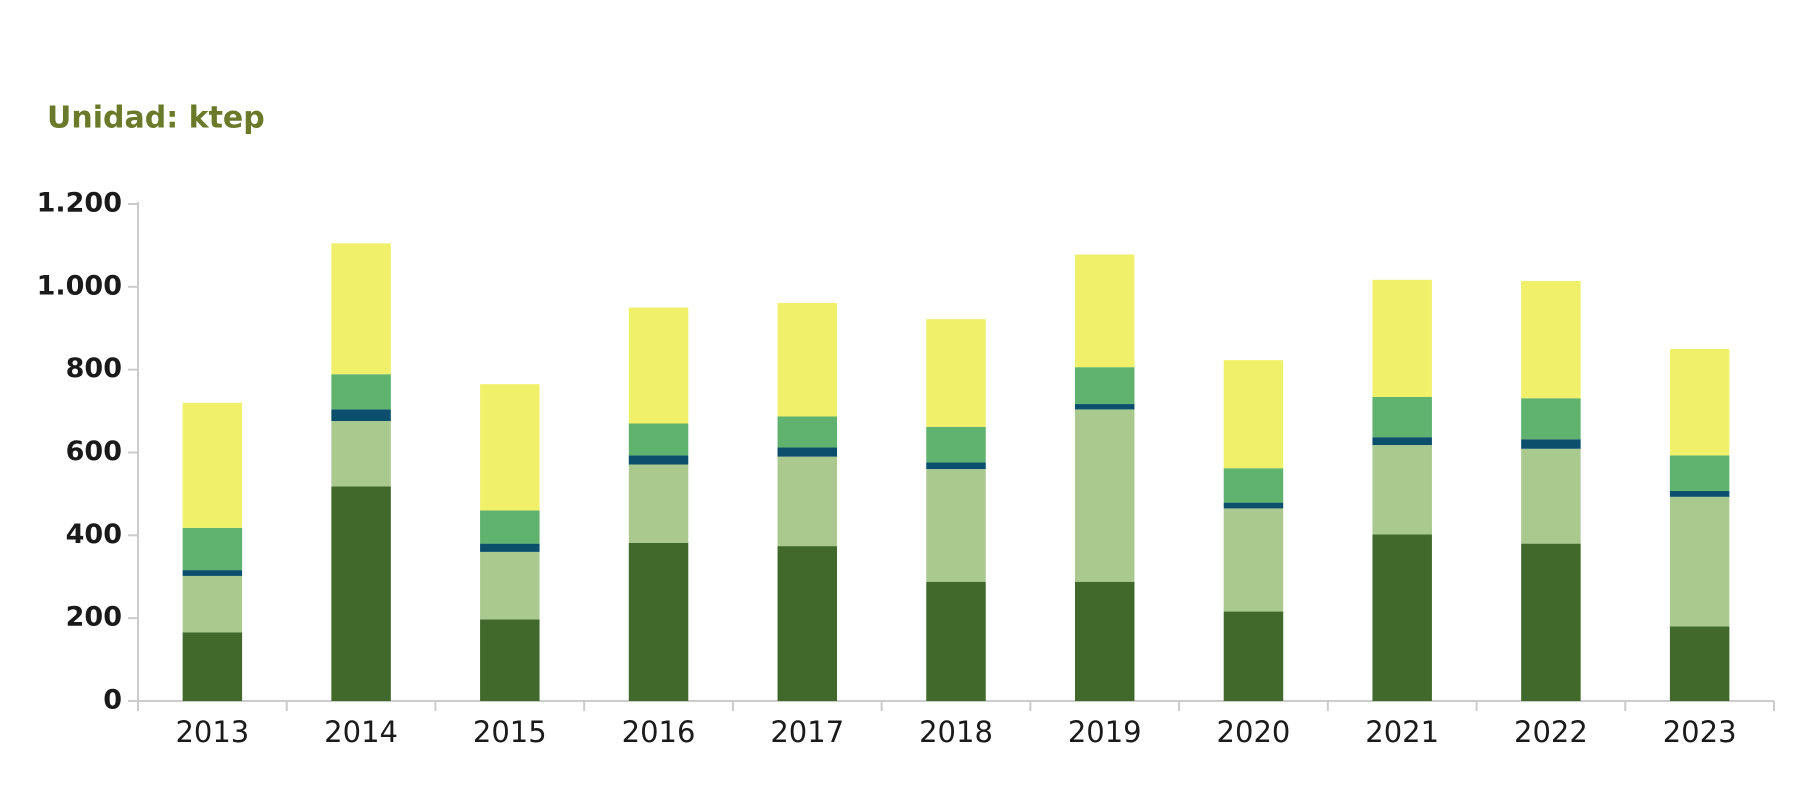 The width and height of the screenshot is (1800, 795). Describe the element at coordinates (361, 732) in the screenshot. I see `x-tick-label: 2014` at that location.